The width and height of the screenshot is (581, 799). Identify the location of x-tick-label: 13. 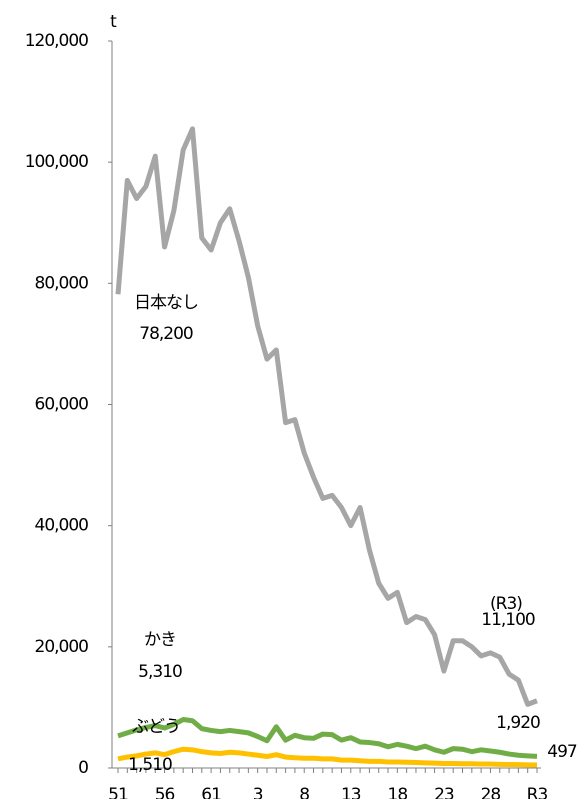
(351, 792).